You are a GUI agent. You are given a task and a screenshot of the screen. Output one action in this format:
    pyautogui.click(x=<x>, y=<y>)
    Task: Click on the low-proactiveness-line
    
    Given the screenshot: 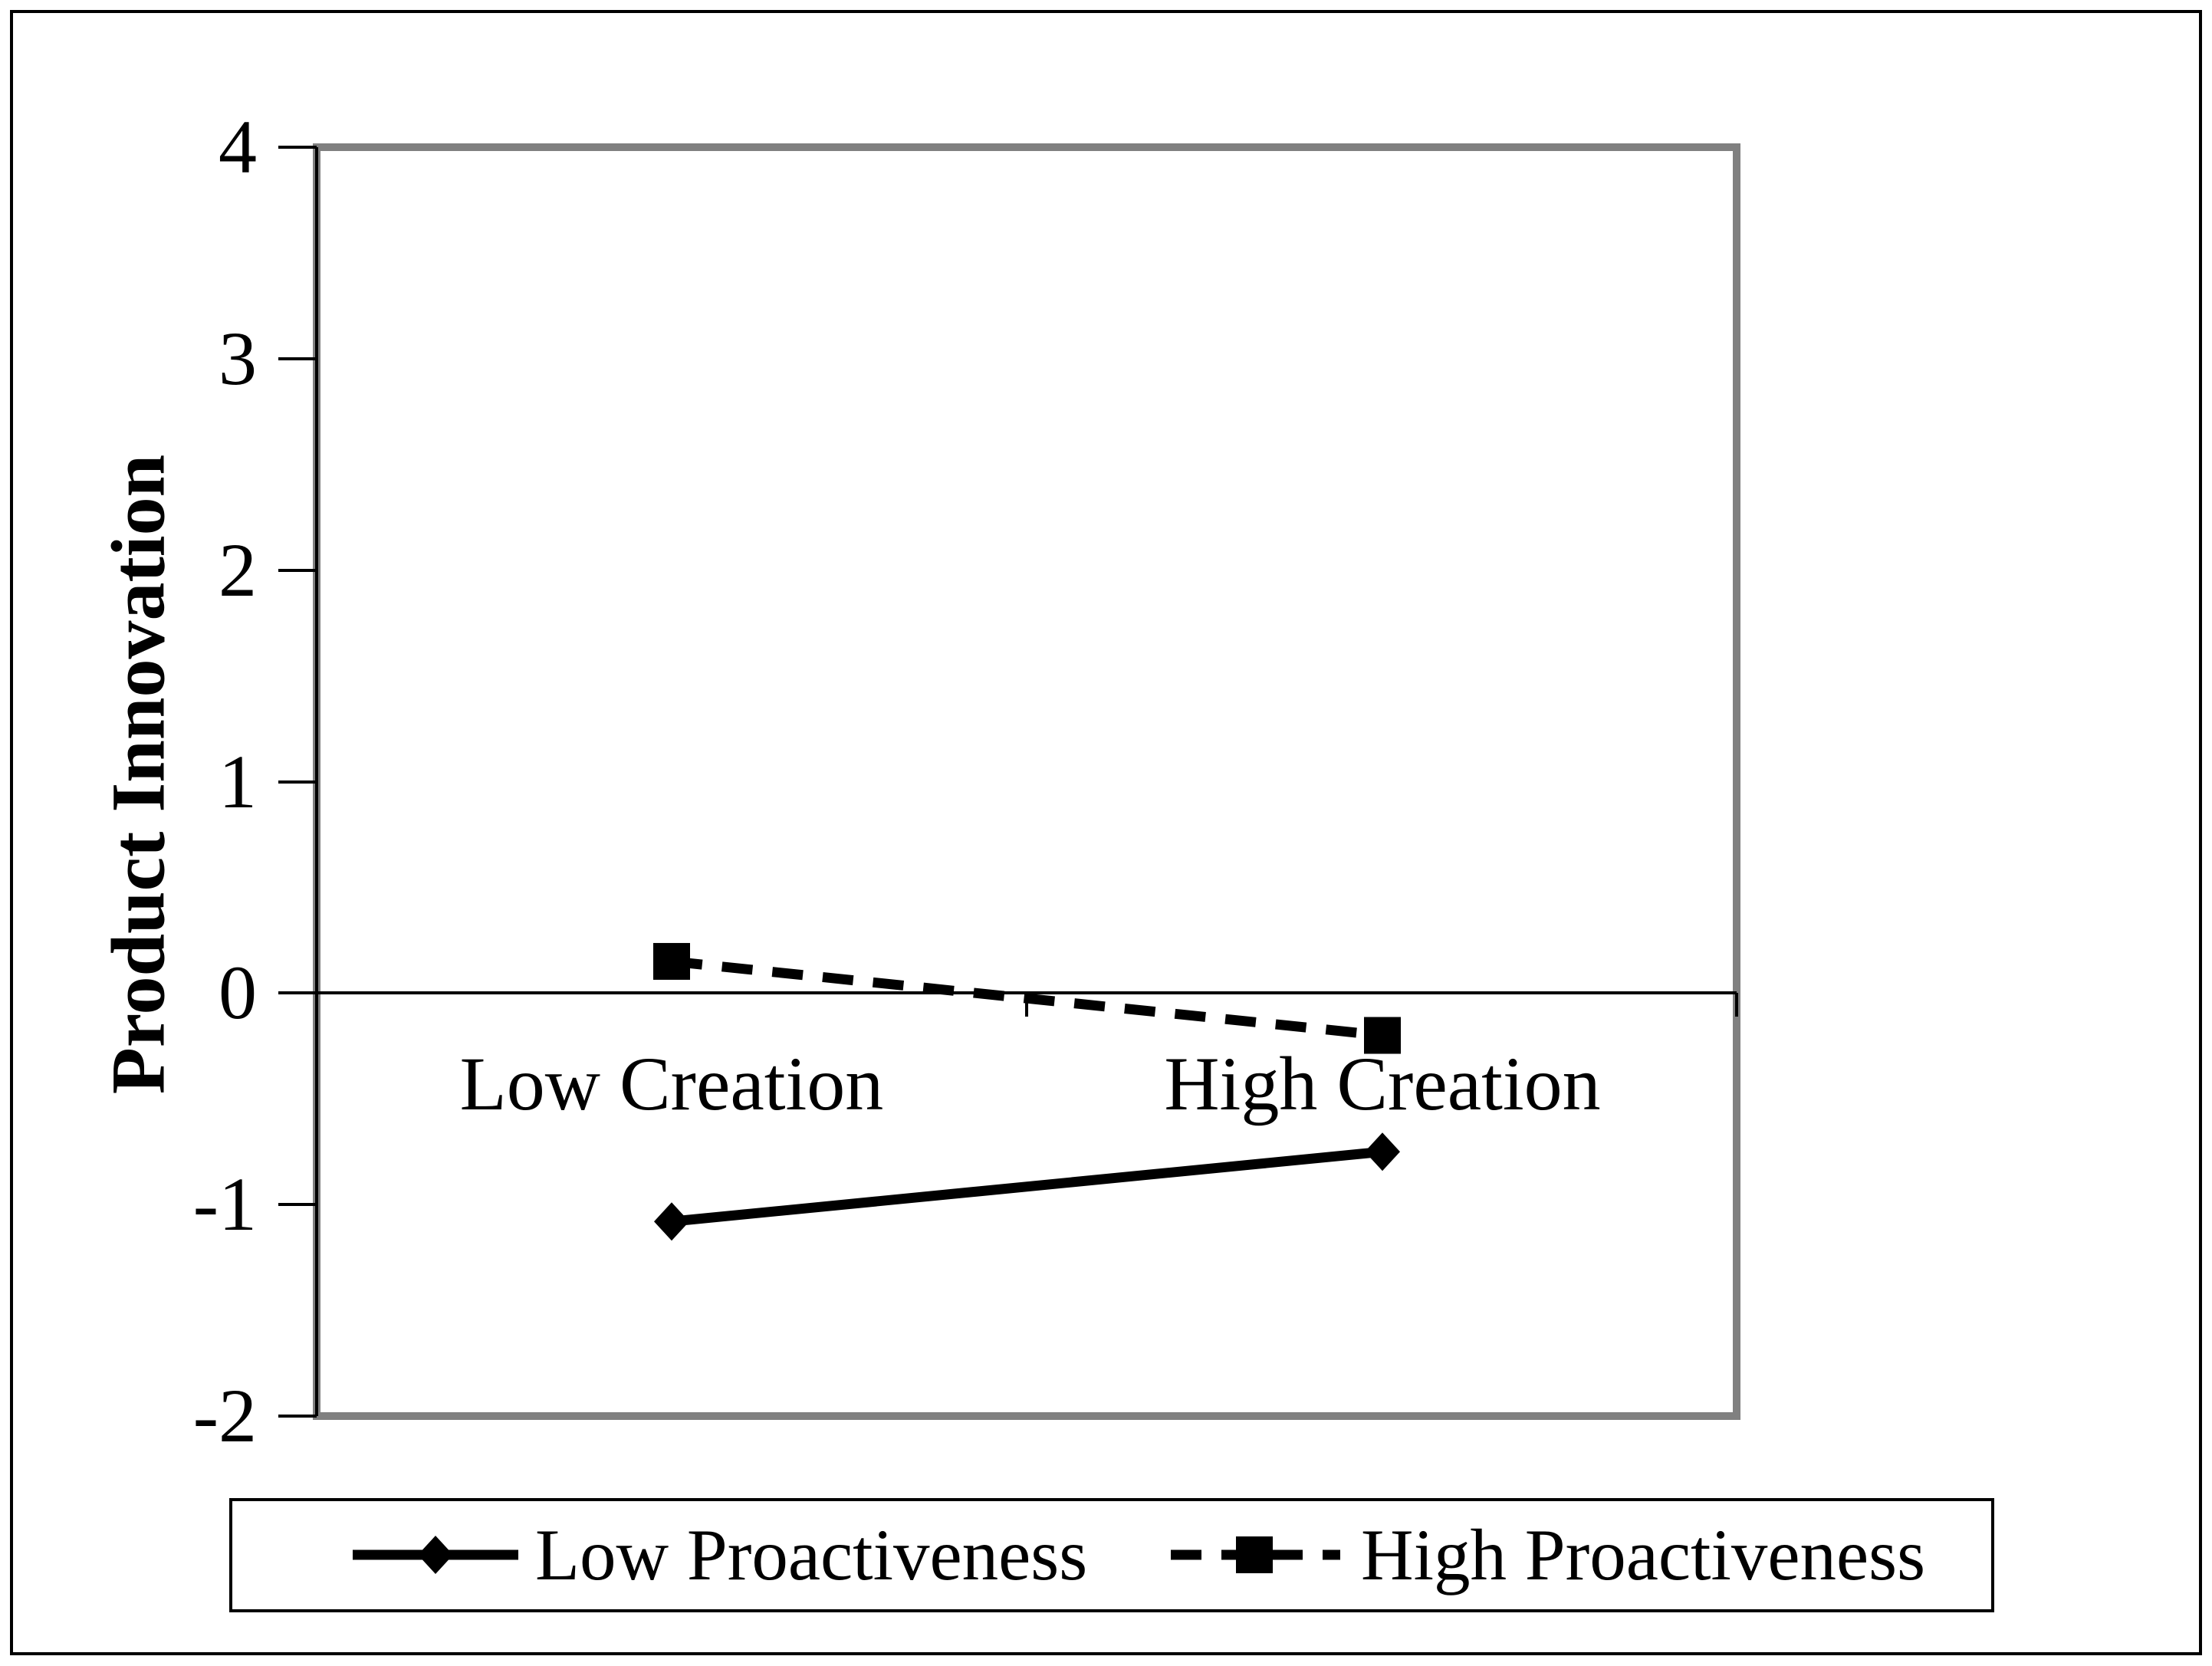 What is the action you would take?
    pyautogui.click(x=1027, y=1186)
    